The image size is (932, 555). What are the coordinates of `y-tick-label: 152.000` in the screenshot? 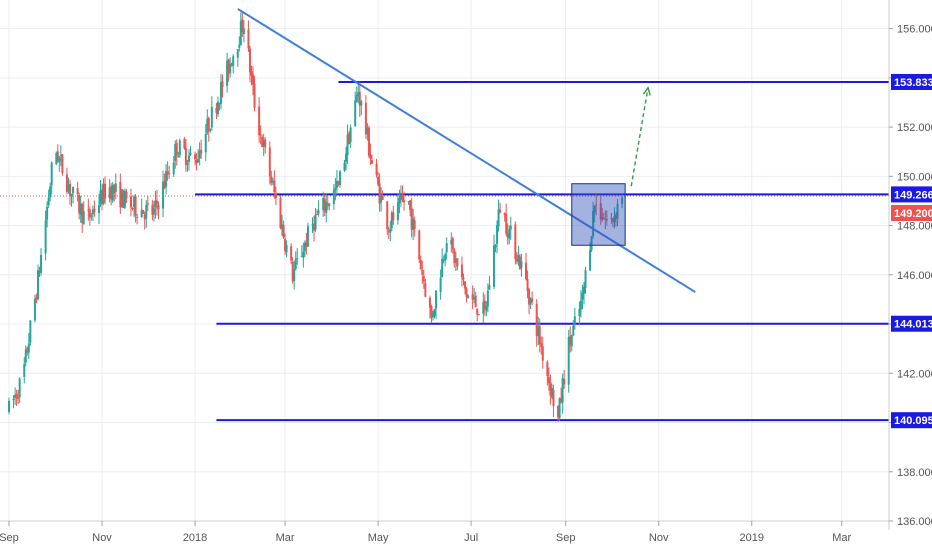 It's located at (914, 128).